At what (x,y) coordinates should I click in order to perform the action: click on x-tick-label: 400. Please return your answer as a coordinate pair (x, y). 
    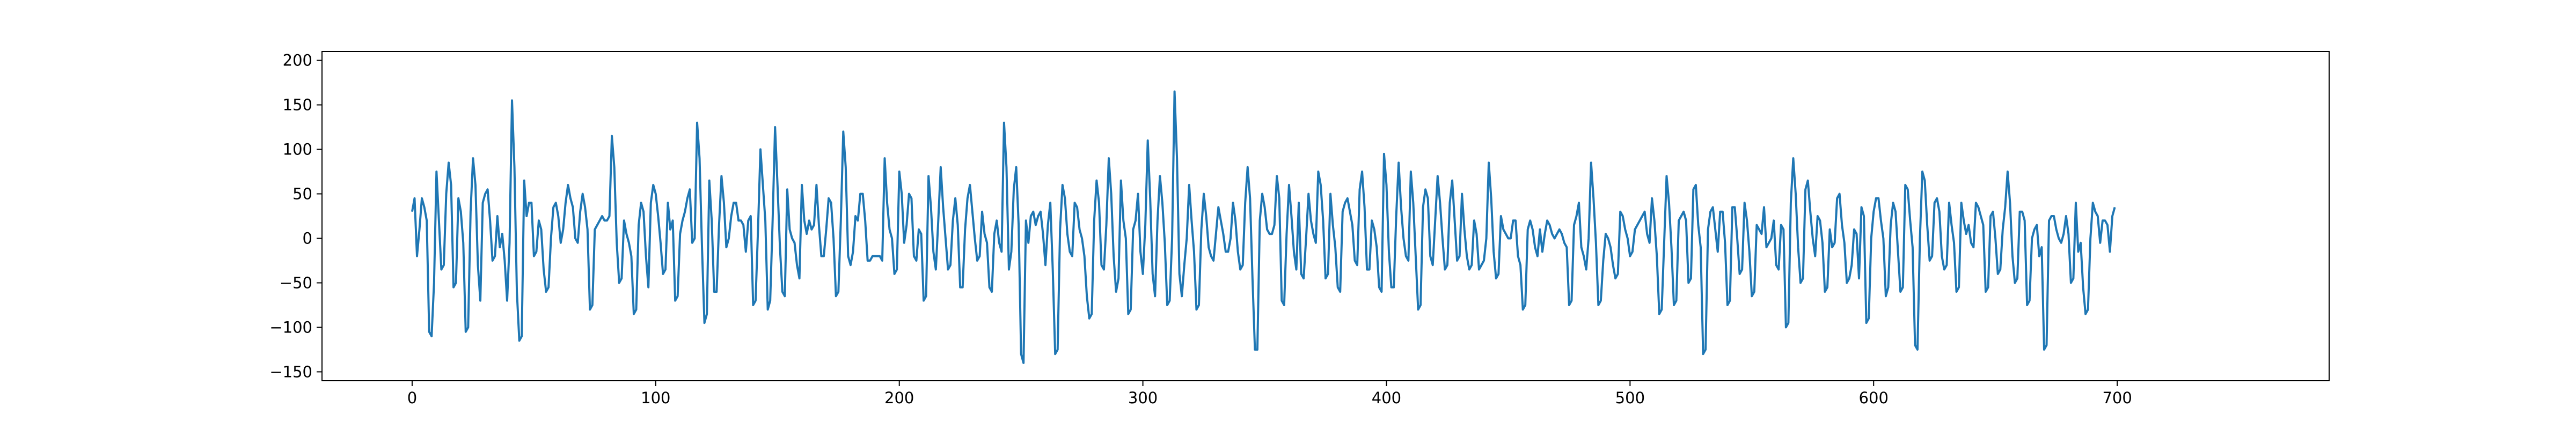
    Looking at the image, I should click on (1386, 398).